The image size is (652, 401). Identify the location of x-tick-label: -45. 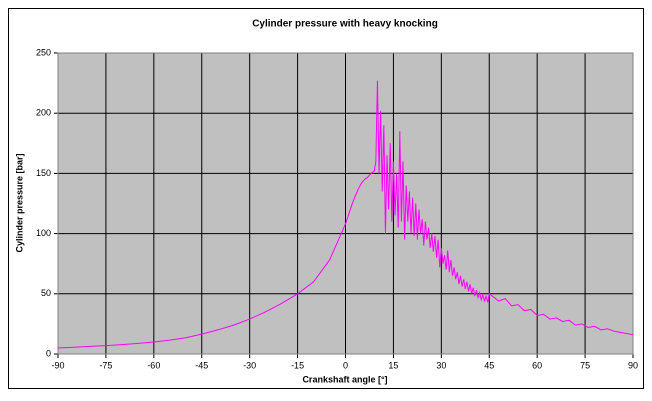
(201, 365).